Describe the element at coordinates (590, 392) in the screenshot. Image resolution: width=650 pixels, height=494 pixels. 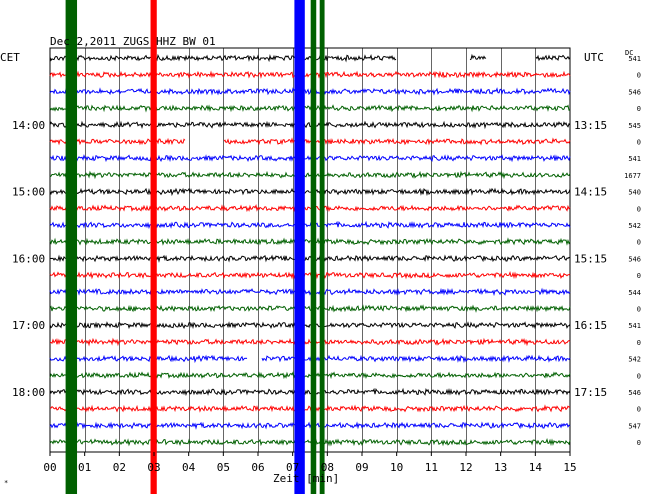
I see `utc-time-label: 17:15` at that location.